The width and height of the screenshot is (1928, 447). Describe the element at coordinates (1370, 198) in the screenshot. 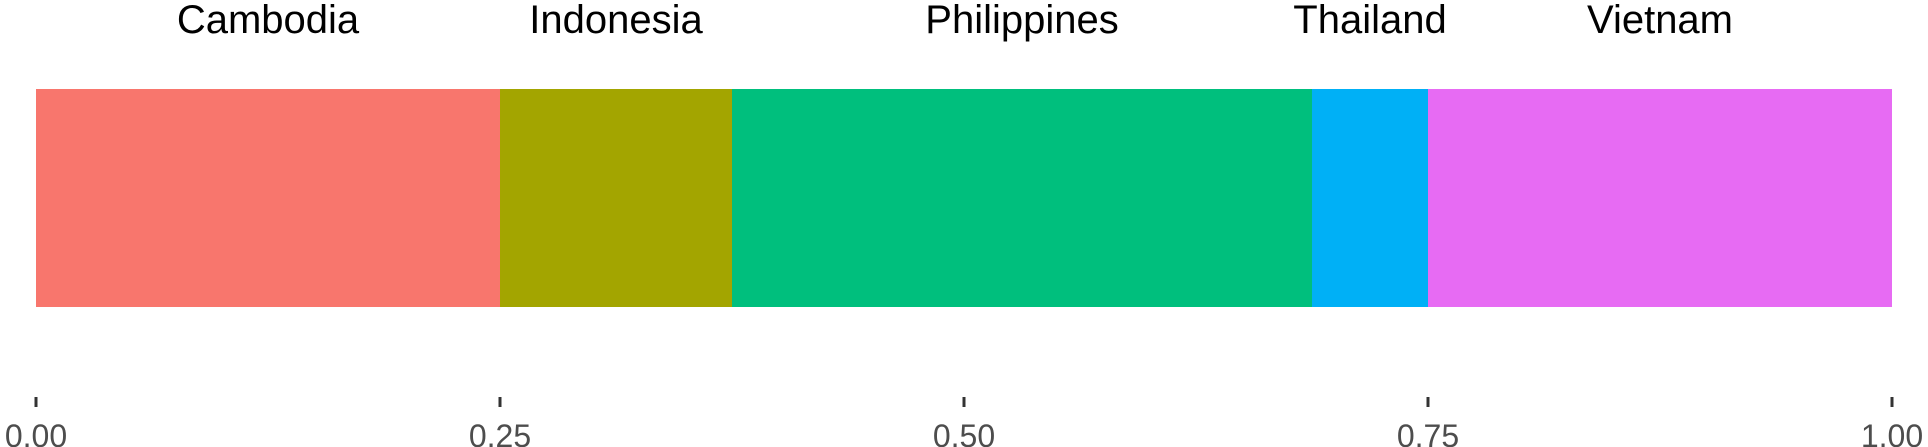

I see `bar-segment-thailand` at that location.